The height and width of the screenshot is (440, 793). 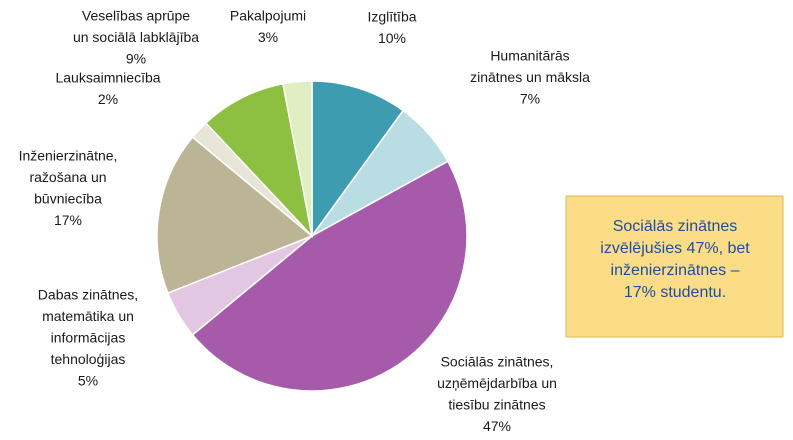 I want to click on slice-label: būvniecība, so click(x=68, y=199).